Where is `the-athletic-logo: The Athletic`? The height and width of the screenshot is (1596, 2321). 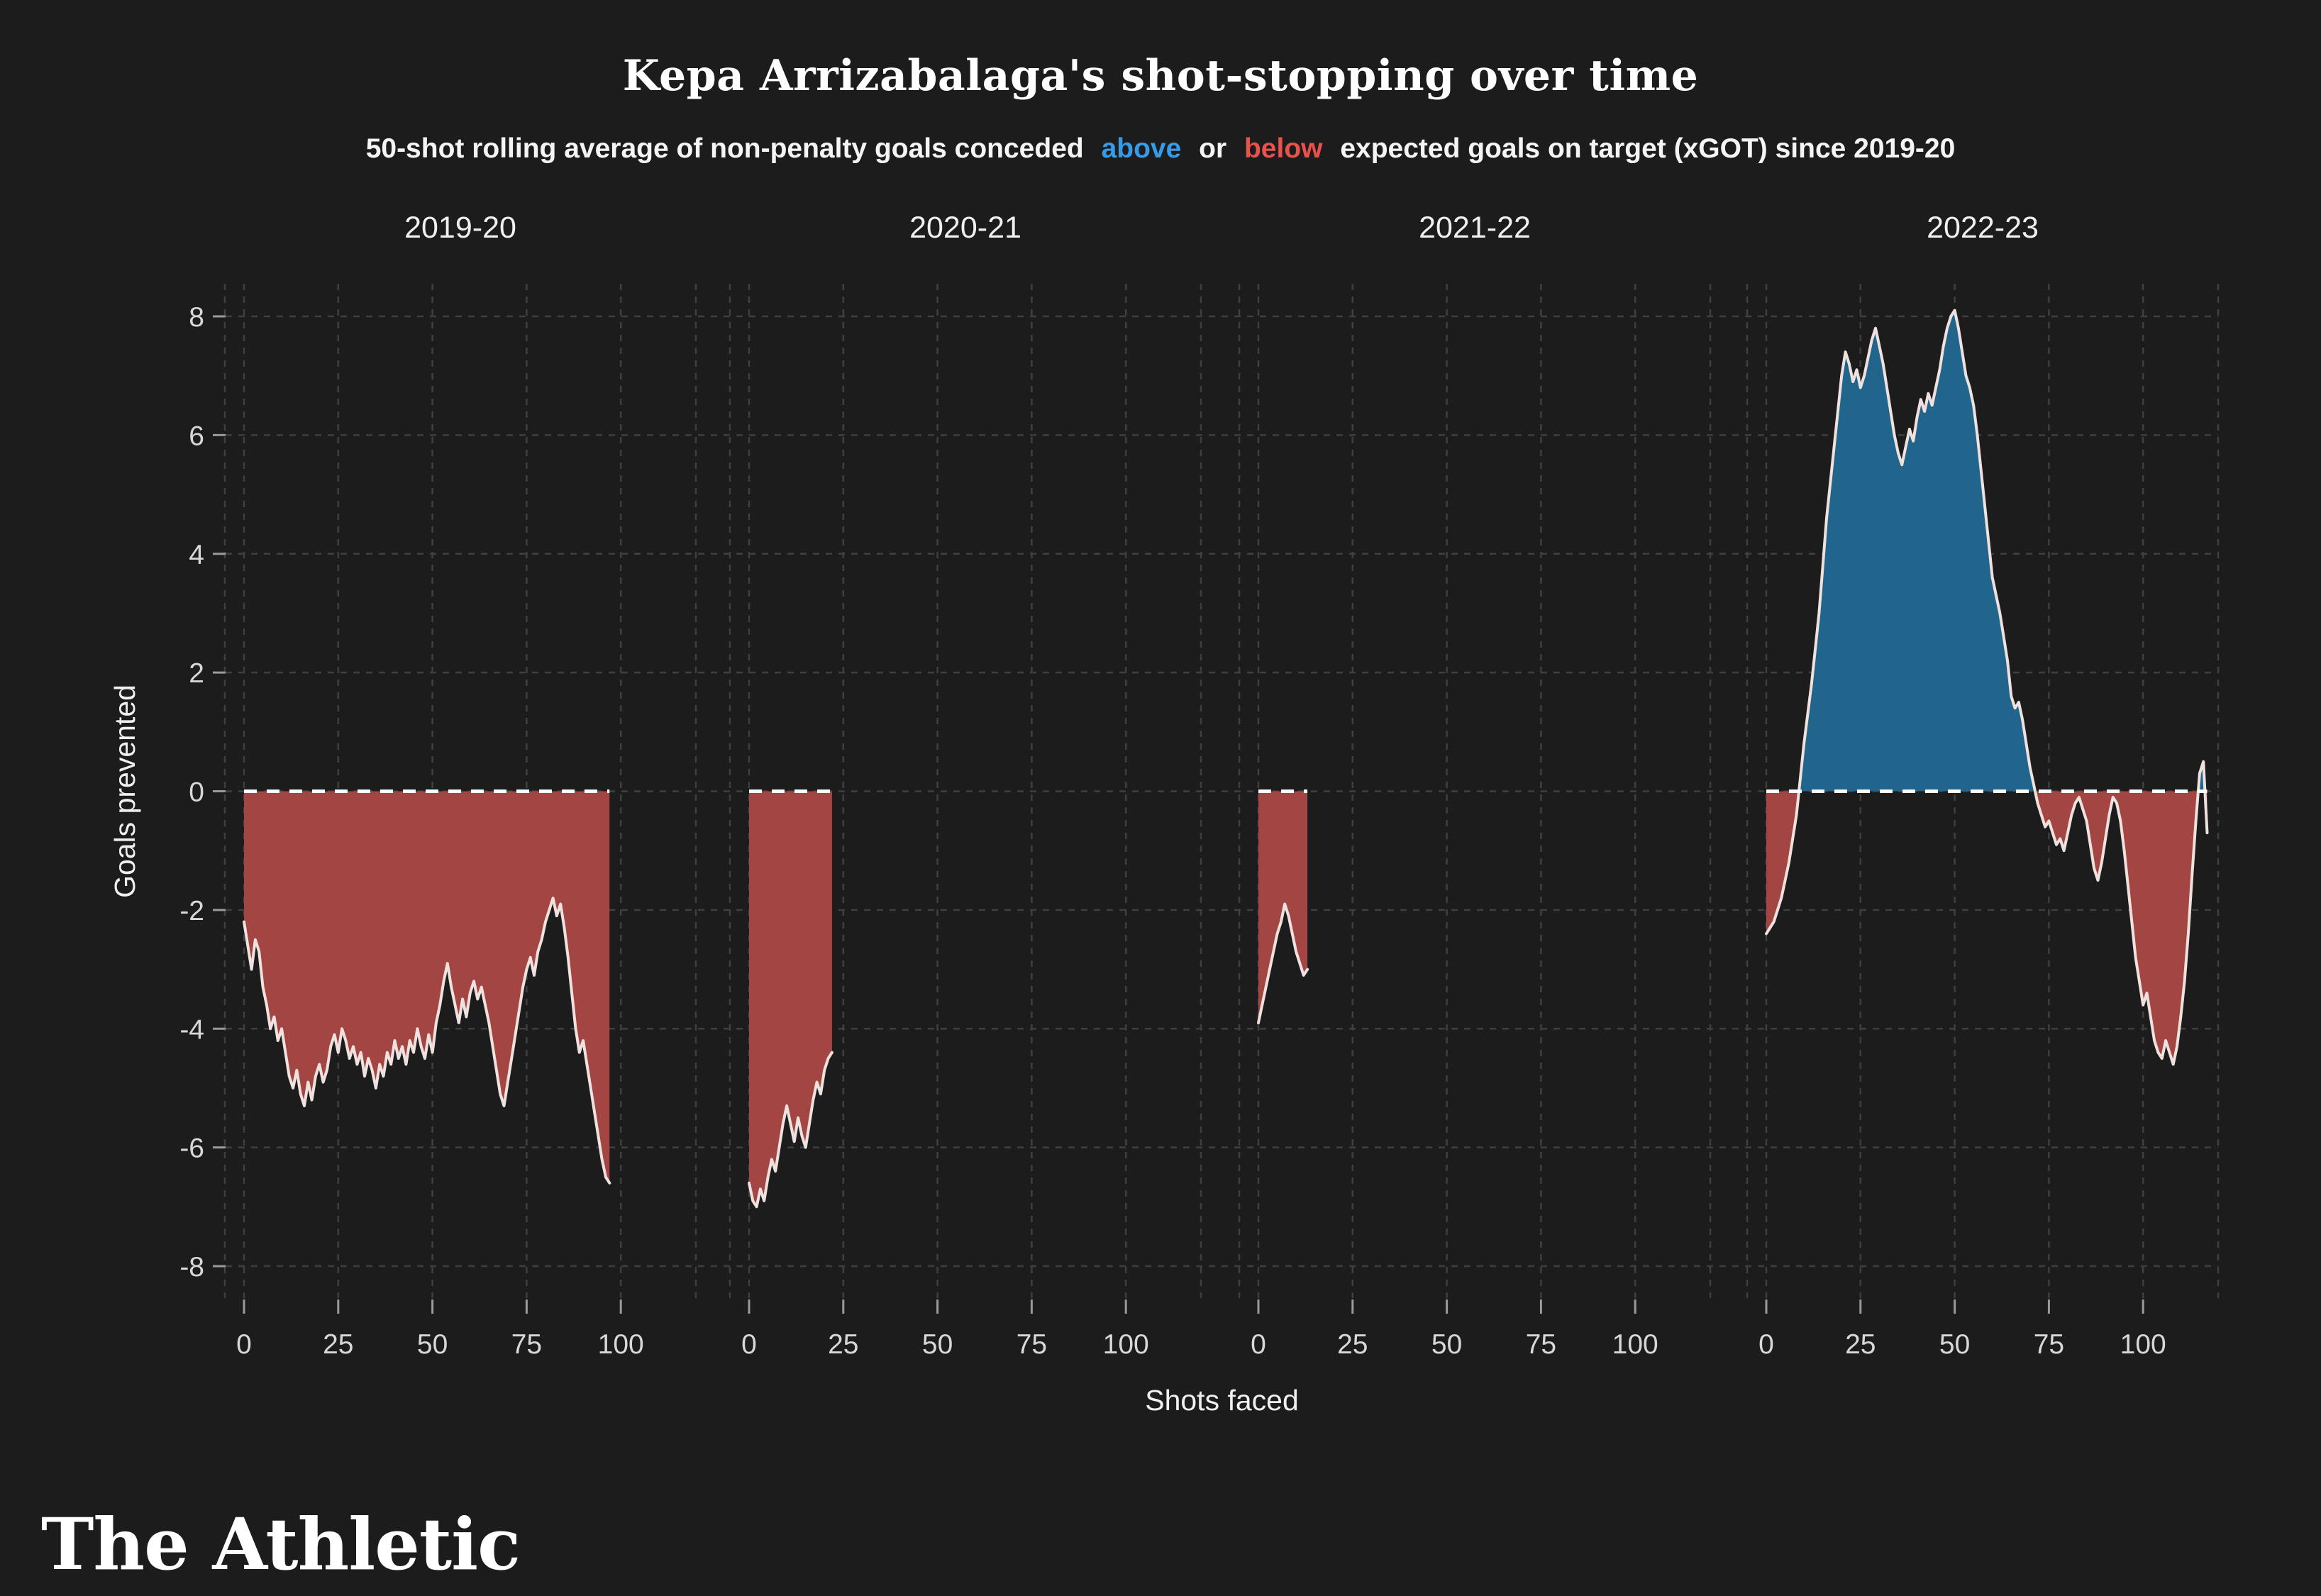 the-athletic-logo: The Athletic is located at coordinates (281, 1544).